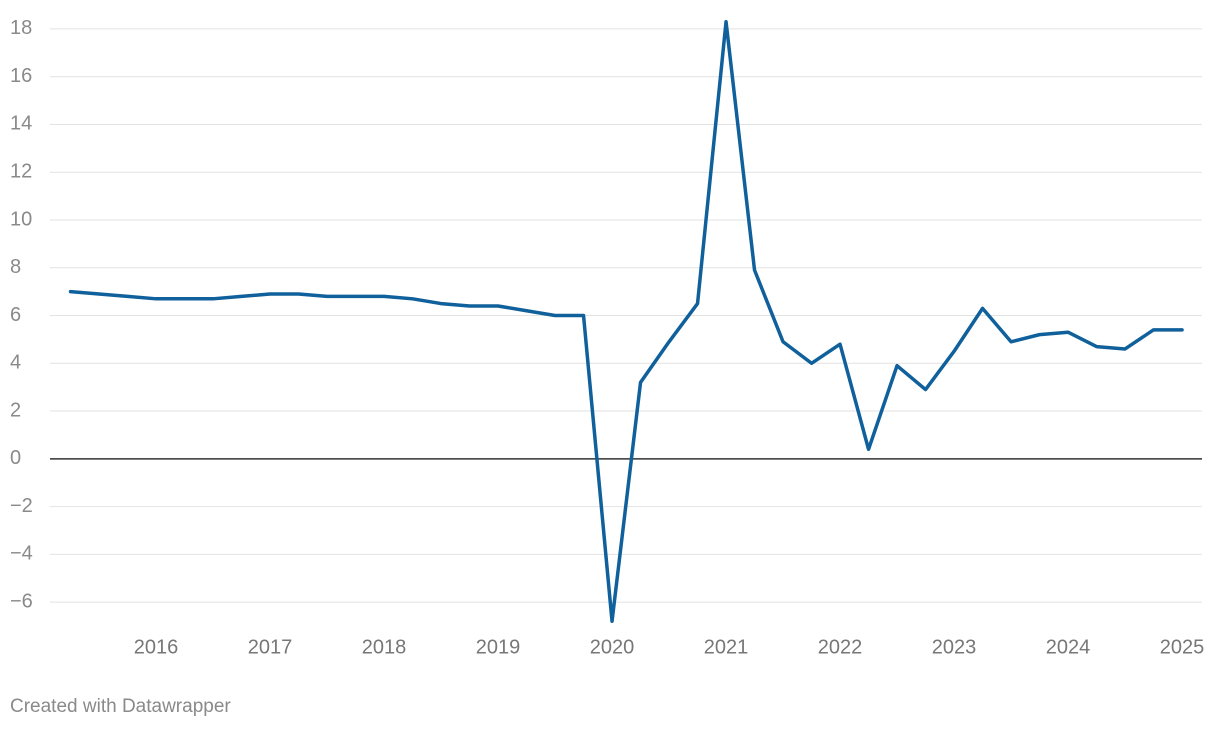  Describe the element at coordinates (384, 647) in the screenshot. I see `x-tick-label: 2018` at that location.